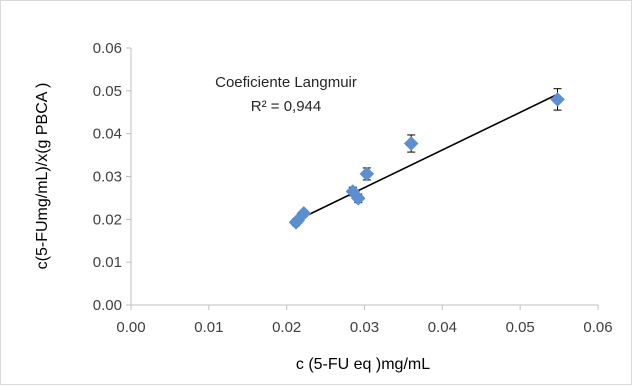  What do you see at coordinates (286, 106) in the screenshot?
I see `r-squared-label: R² = 0,944` at bounding box center [286, 106].